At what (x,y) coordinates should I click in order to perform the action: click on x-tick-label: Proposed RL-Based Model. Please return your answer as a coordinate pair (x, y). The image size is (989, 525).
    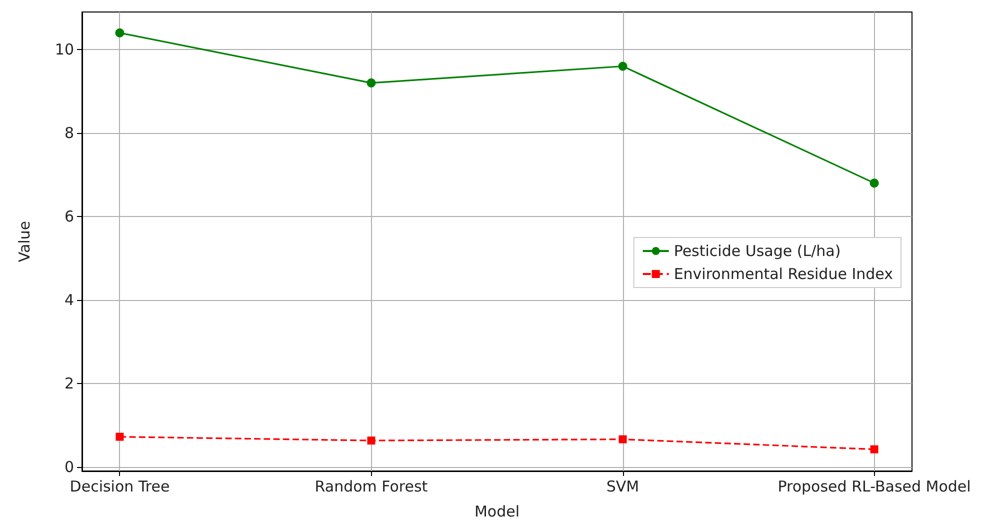
    Looking at the image, I should click on (874, 487).